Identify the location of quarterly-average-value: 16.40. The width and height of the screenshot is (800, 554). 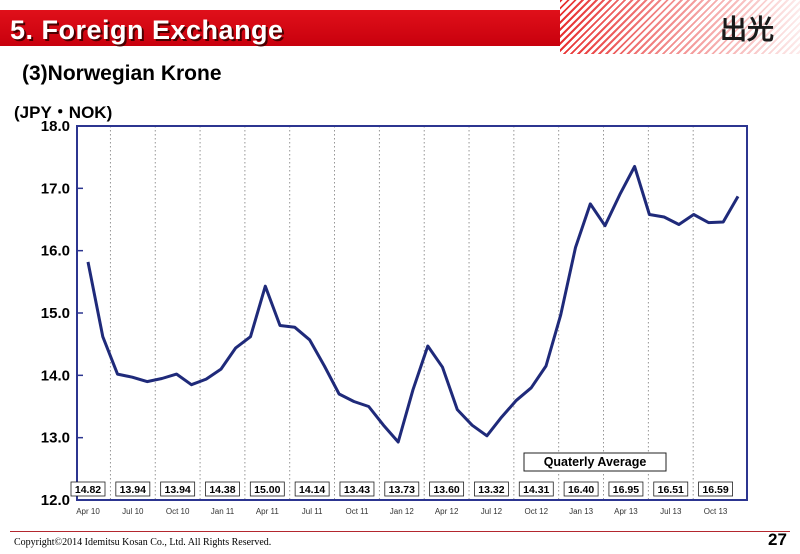
(581, 490).